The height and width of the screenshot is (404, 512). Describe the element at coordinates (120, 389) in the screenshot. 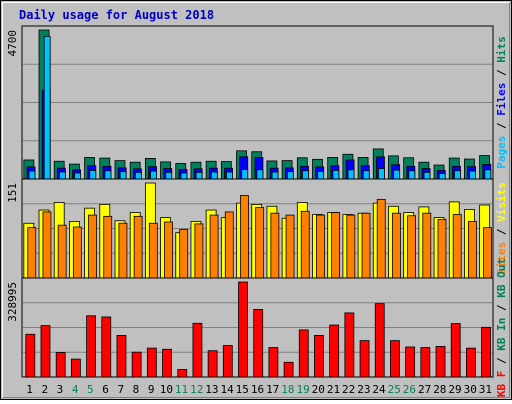

I see `x-tick-label: 7` at that location.